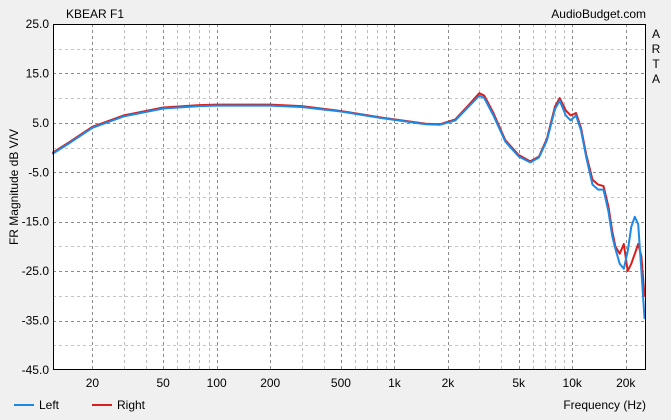 The height and width of the screenshot is (420, 671). What do you see at coordinates (14, 187) in the screenshot?
I see `y-axis-label: FR Magnitude dB V/V` at bounding box center [14, 187].